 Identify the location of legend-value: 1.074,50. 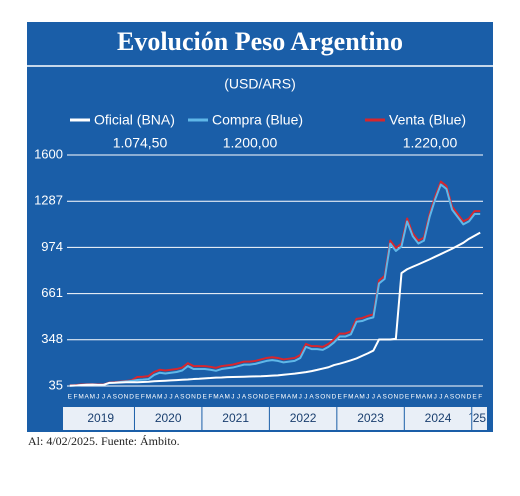
(140, 143).